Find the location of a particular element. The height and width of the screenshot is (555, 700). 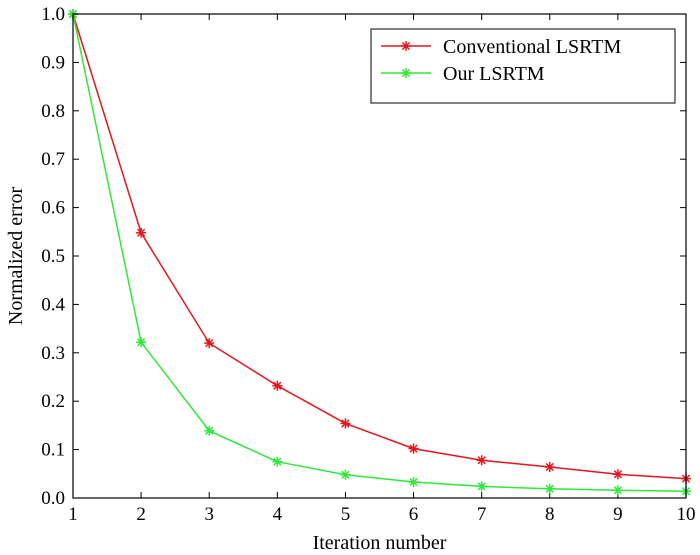

legend-item: Conventional LSRTM is located at coordinates (501, 47).